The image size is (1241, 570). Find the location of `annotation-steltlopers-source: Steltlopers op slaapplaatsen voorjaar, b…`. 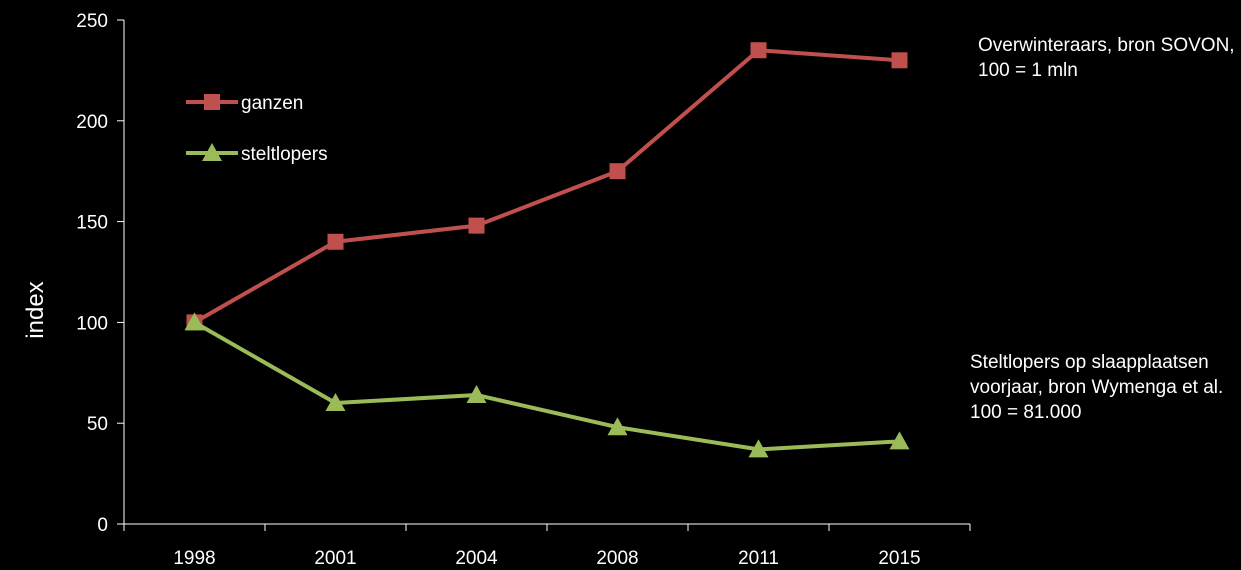

annotation-steltlopers-source: Steltlopers op slaapplaatsen voorjaar, b… is located at coordinates (1097, 387).